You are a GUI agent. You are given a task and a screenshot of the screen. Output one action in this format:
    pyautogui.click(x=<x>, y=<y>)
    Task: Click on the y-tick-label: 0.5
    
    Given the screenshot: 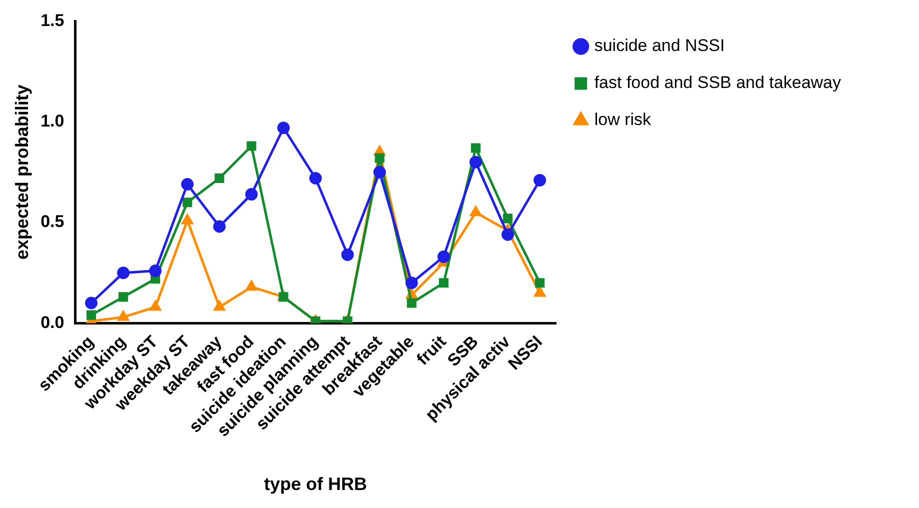 What is the action you would take?
    pyautogui.click(x=52, y=222)
    